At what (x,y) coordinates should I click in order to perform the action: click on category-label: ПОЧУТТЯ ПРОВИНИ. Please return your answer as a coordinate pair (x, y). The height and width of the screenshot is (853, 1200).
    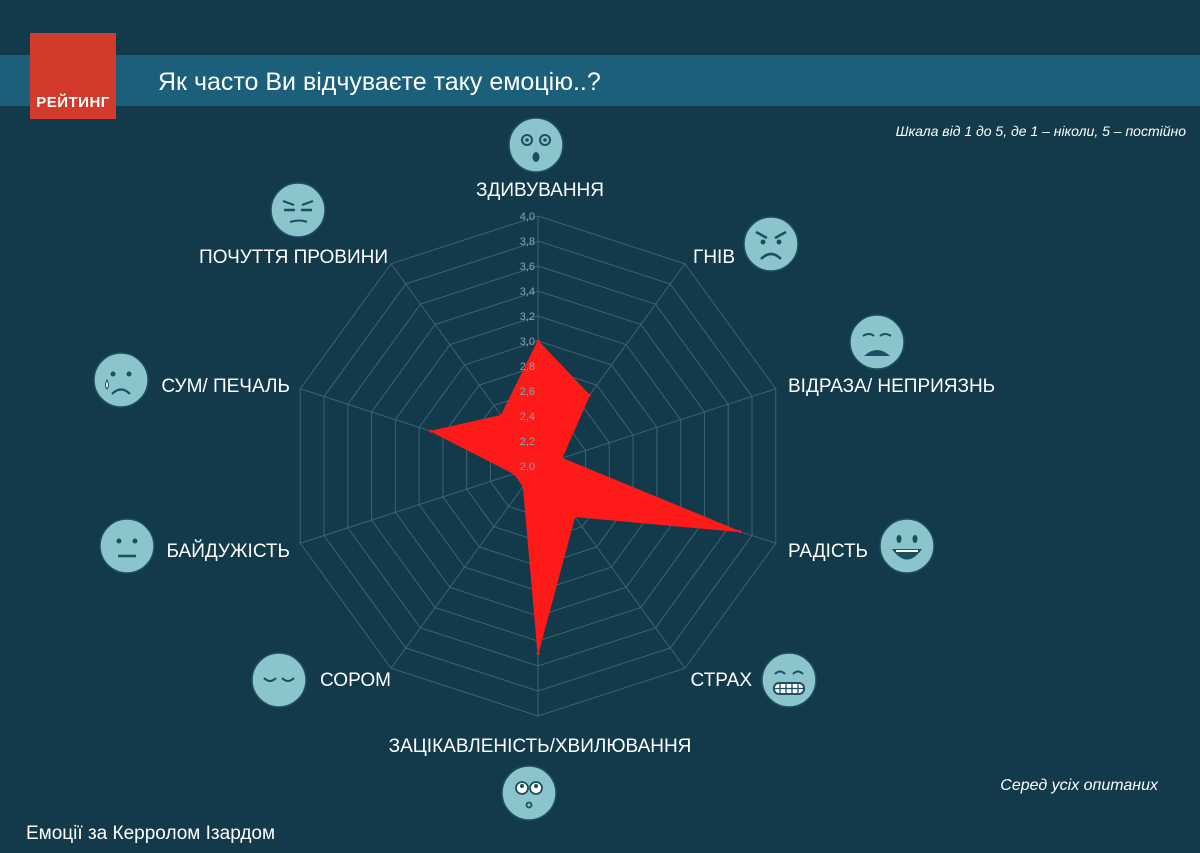
    Looking at the image, I should click on (293, 257).